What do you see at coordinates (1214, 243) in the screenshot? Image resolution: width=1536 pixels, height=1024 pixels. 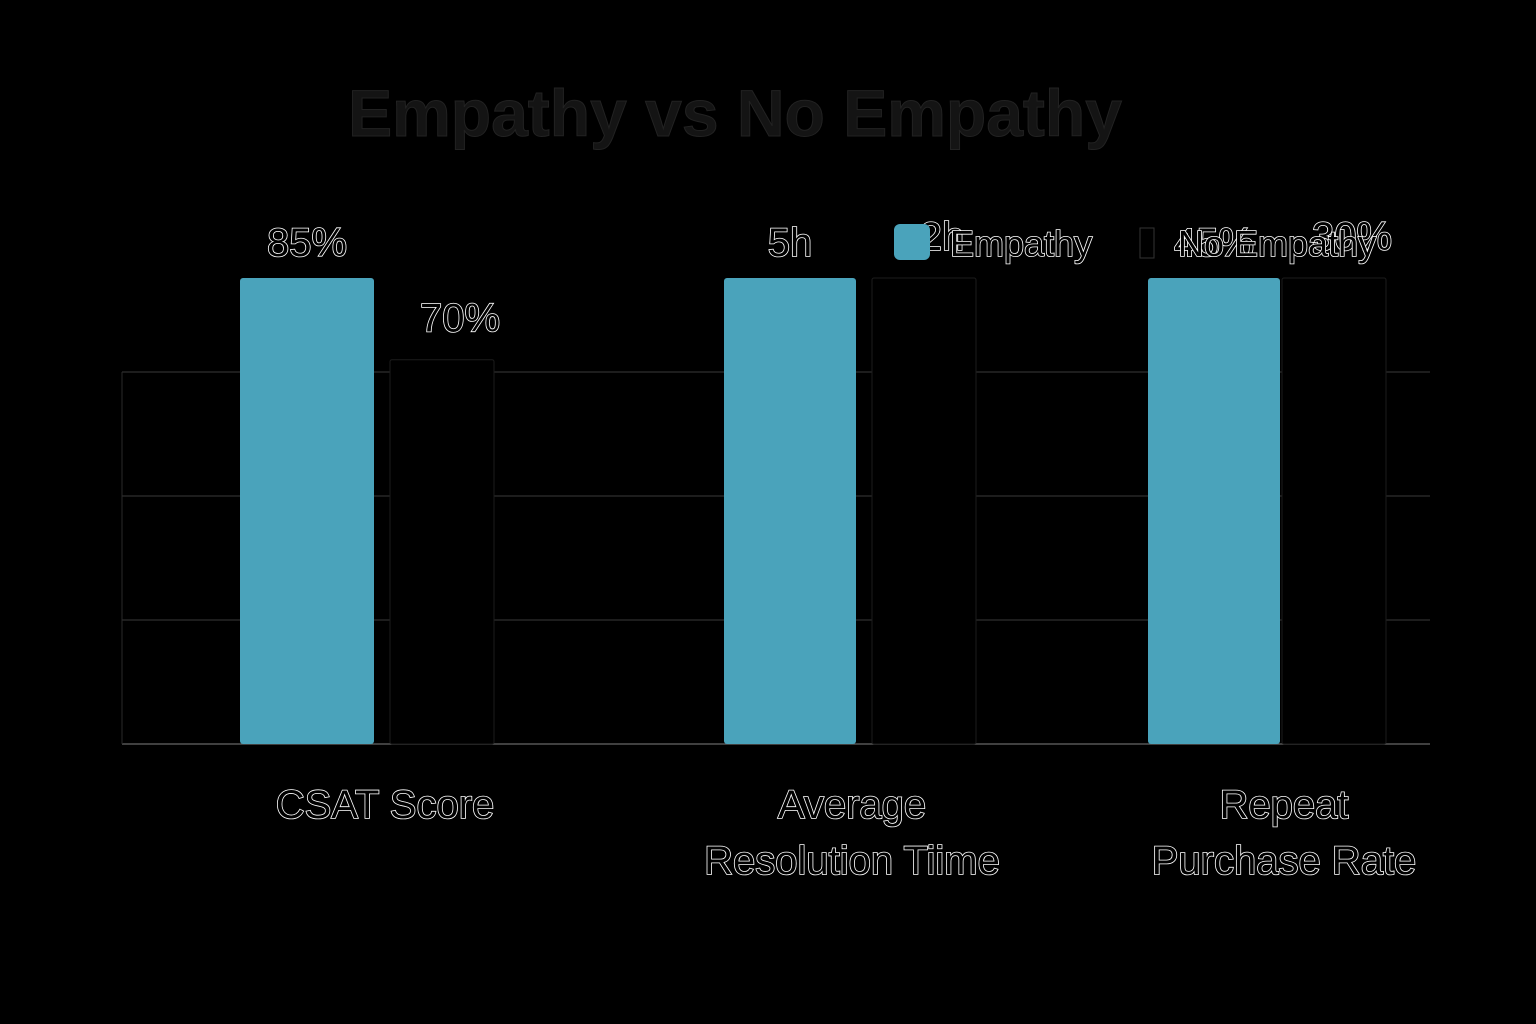 I see `value-label-empathy: 45%` at bounding box center [1214, 243].